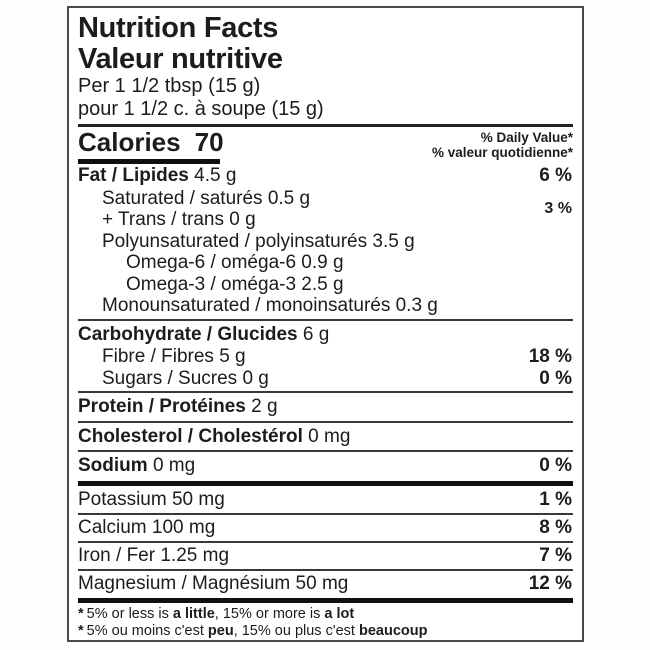 This screenshot has width=650, height=650. I want to click on divider-potassium-calcium, so click(325, 513).